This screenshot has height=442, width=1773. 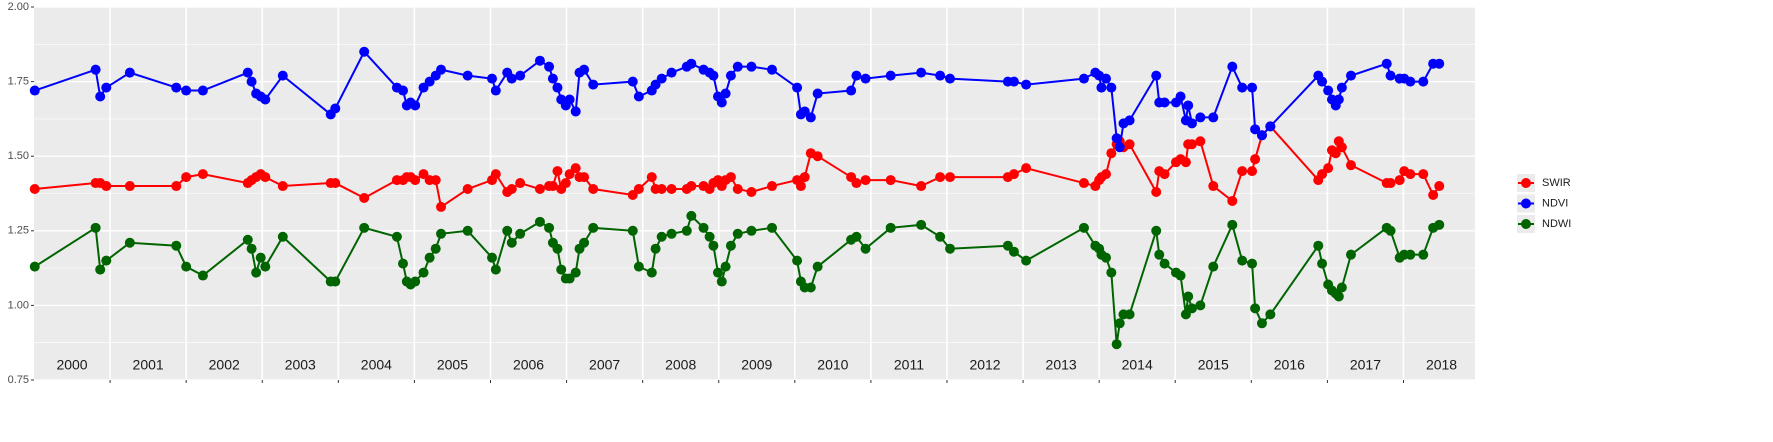 What do you see at coordinates (604, 365) in the screenshot?
I see `year-label: 2007` at bounding box center [604, 365].